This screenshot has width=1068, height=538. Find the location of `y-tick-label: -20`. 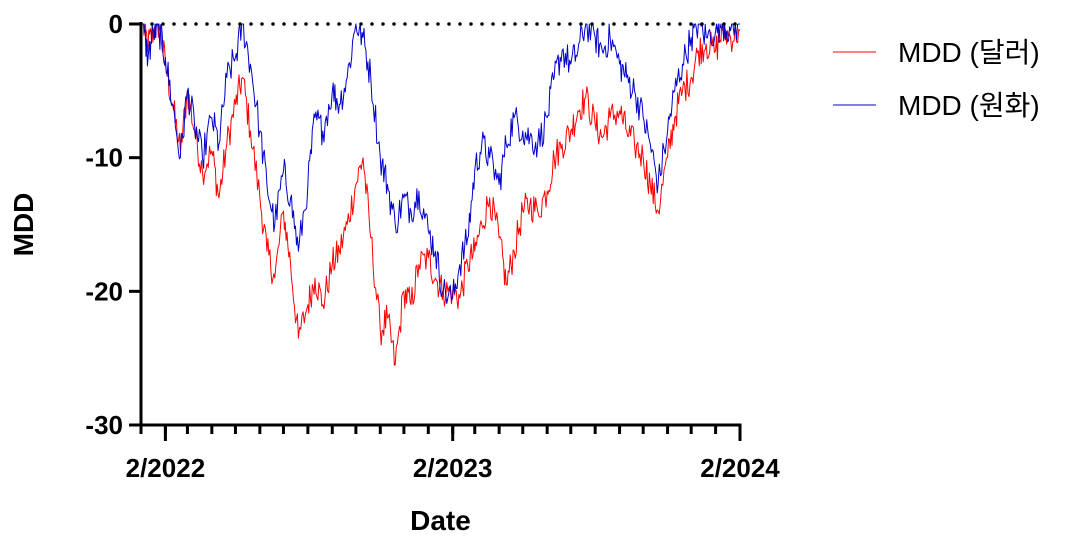

y-tick-label: -20 is located at coordinates (104, 291).